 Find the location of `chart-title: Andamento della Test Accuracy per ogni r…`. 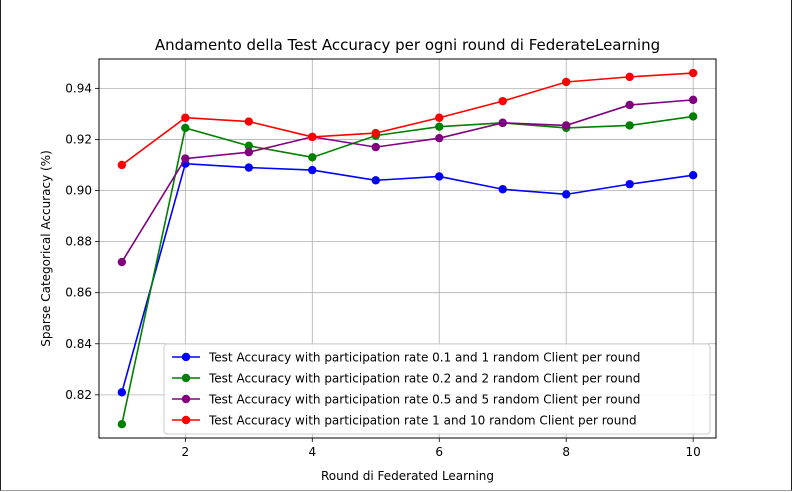

chart-title: Andamento della Test Accuracy per ogni r… is located at coordinates (407, 45).